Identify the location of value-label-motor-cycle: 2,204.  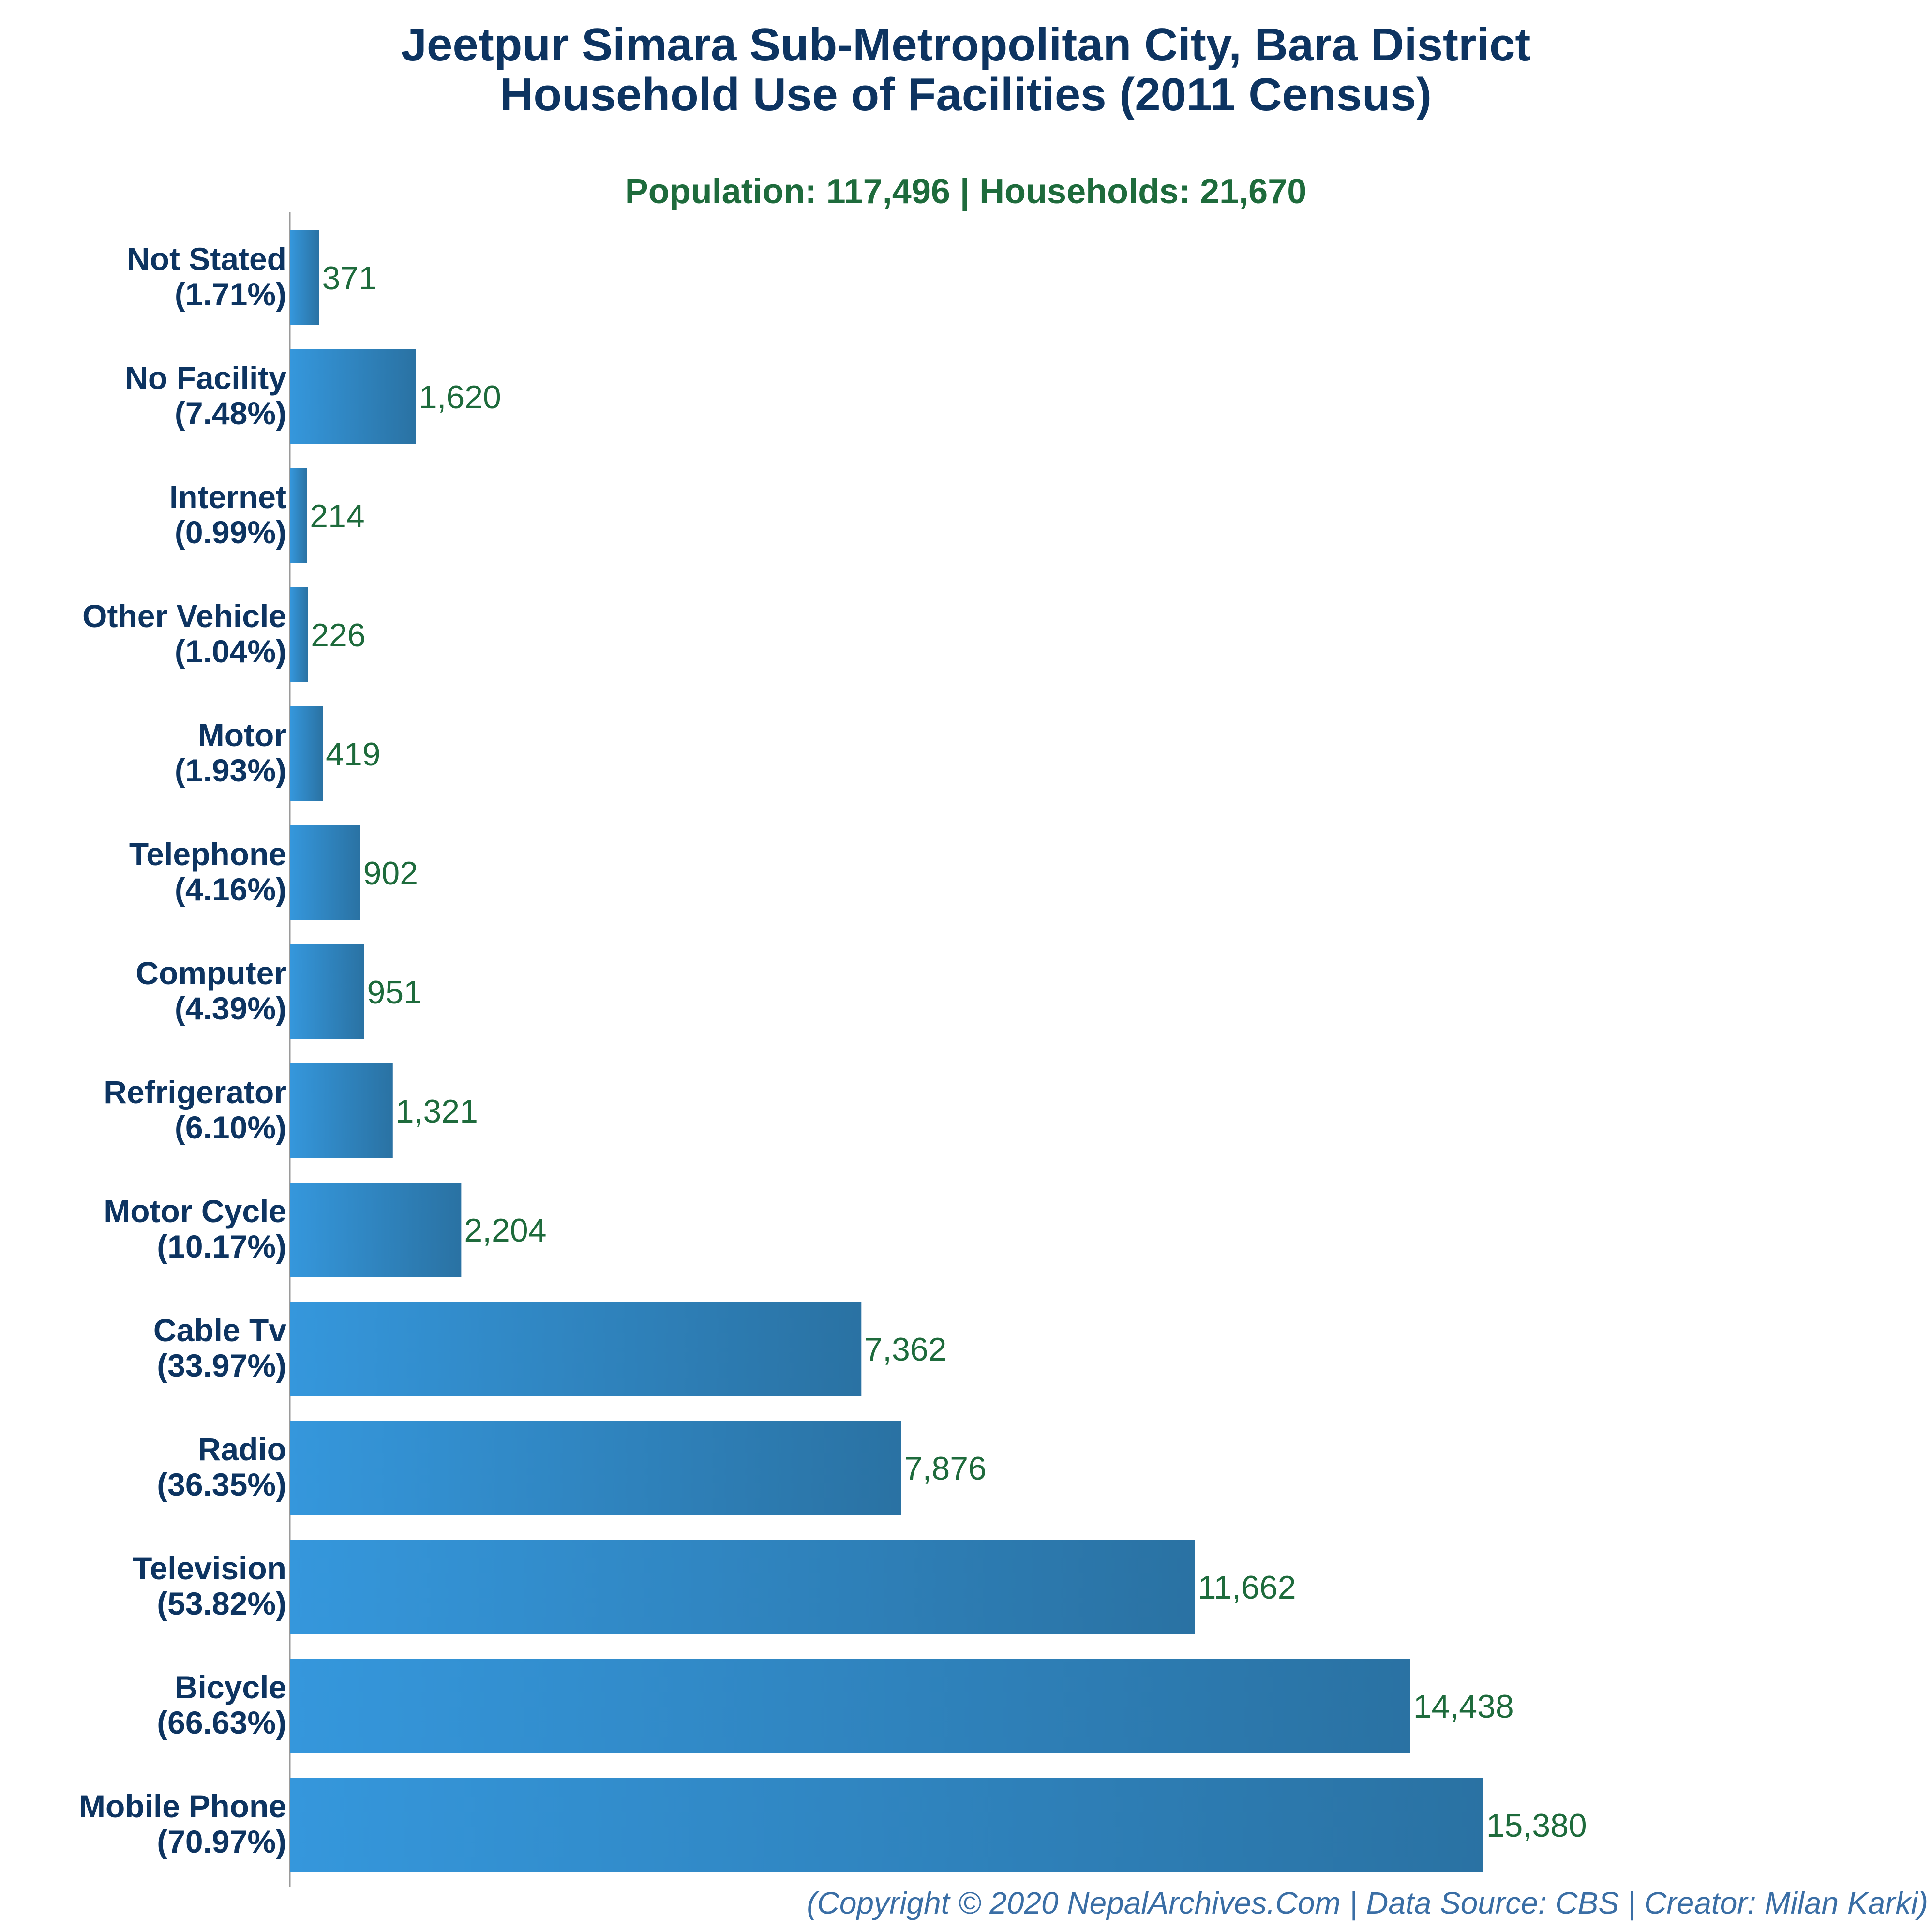
(505, 1230).